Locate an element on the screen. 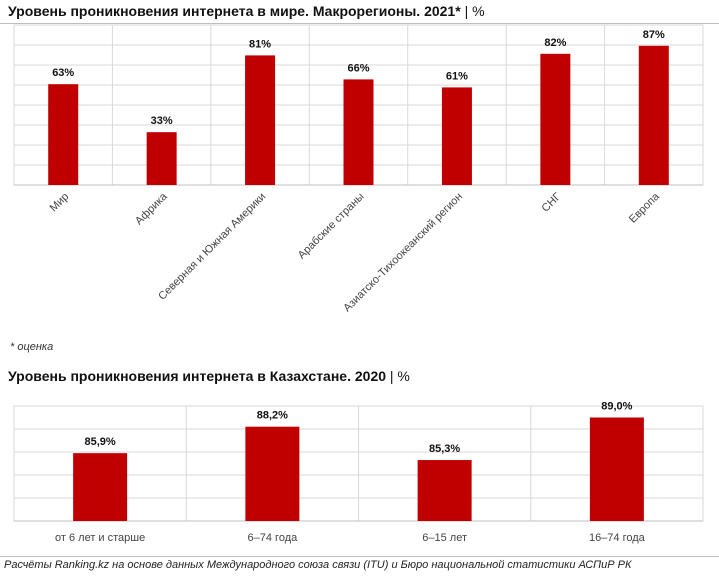 The width and height of the screenshot is (719, 581). chart1-data-label: 61% is located at coordinates (457, 76).